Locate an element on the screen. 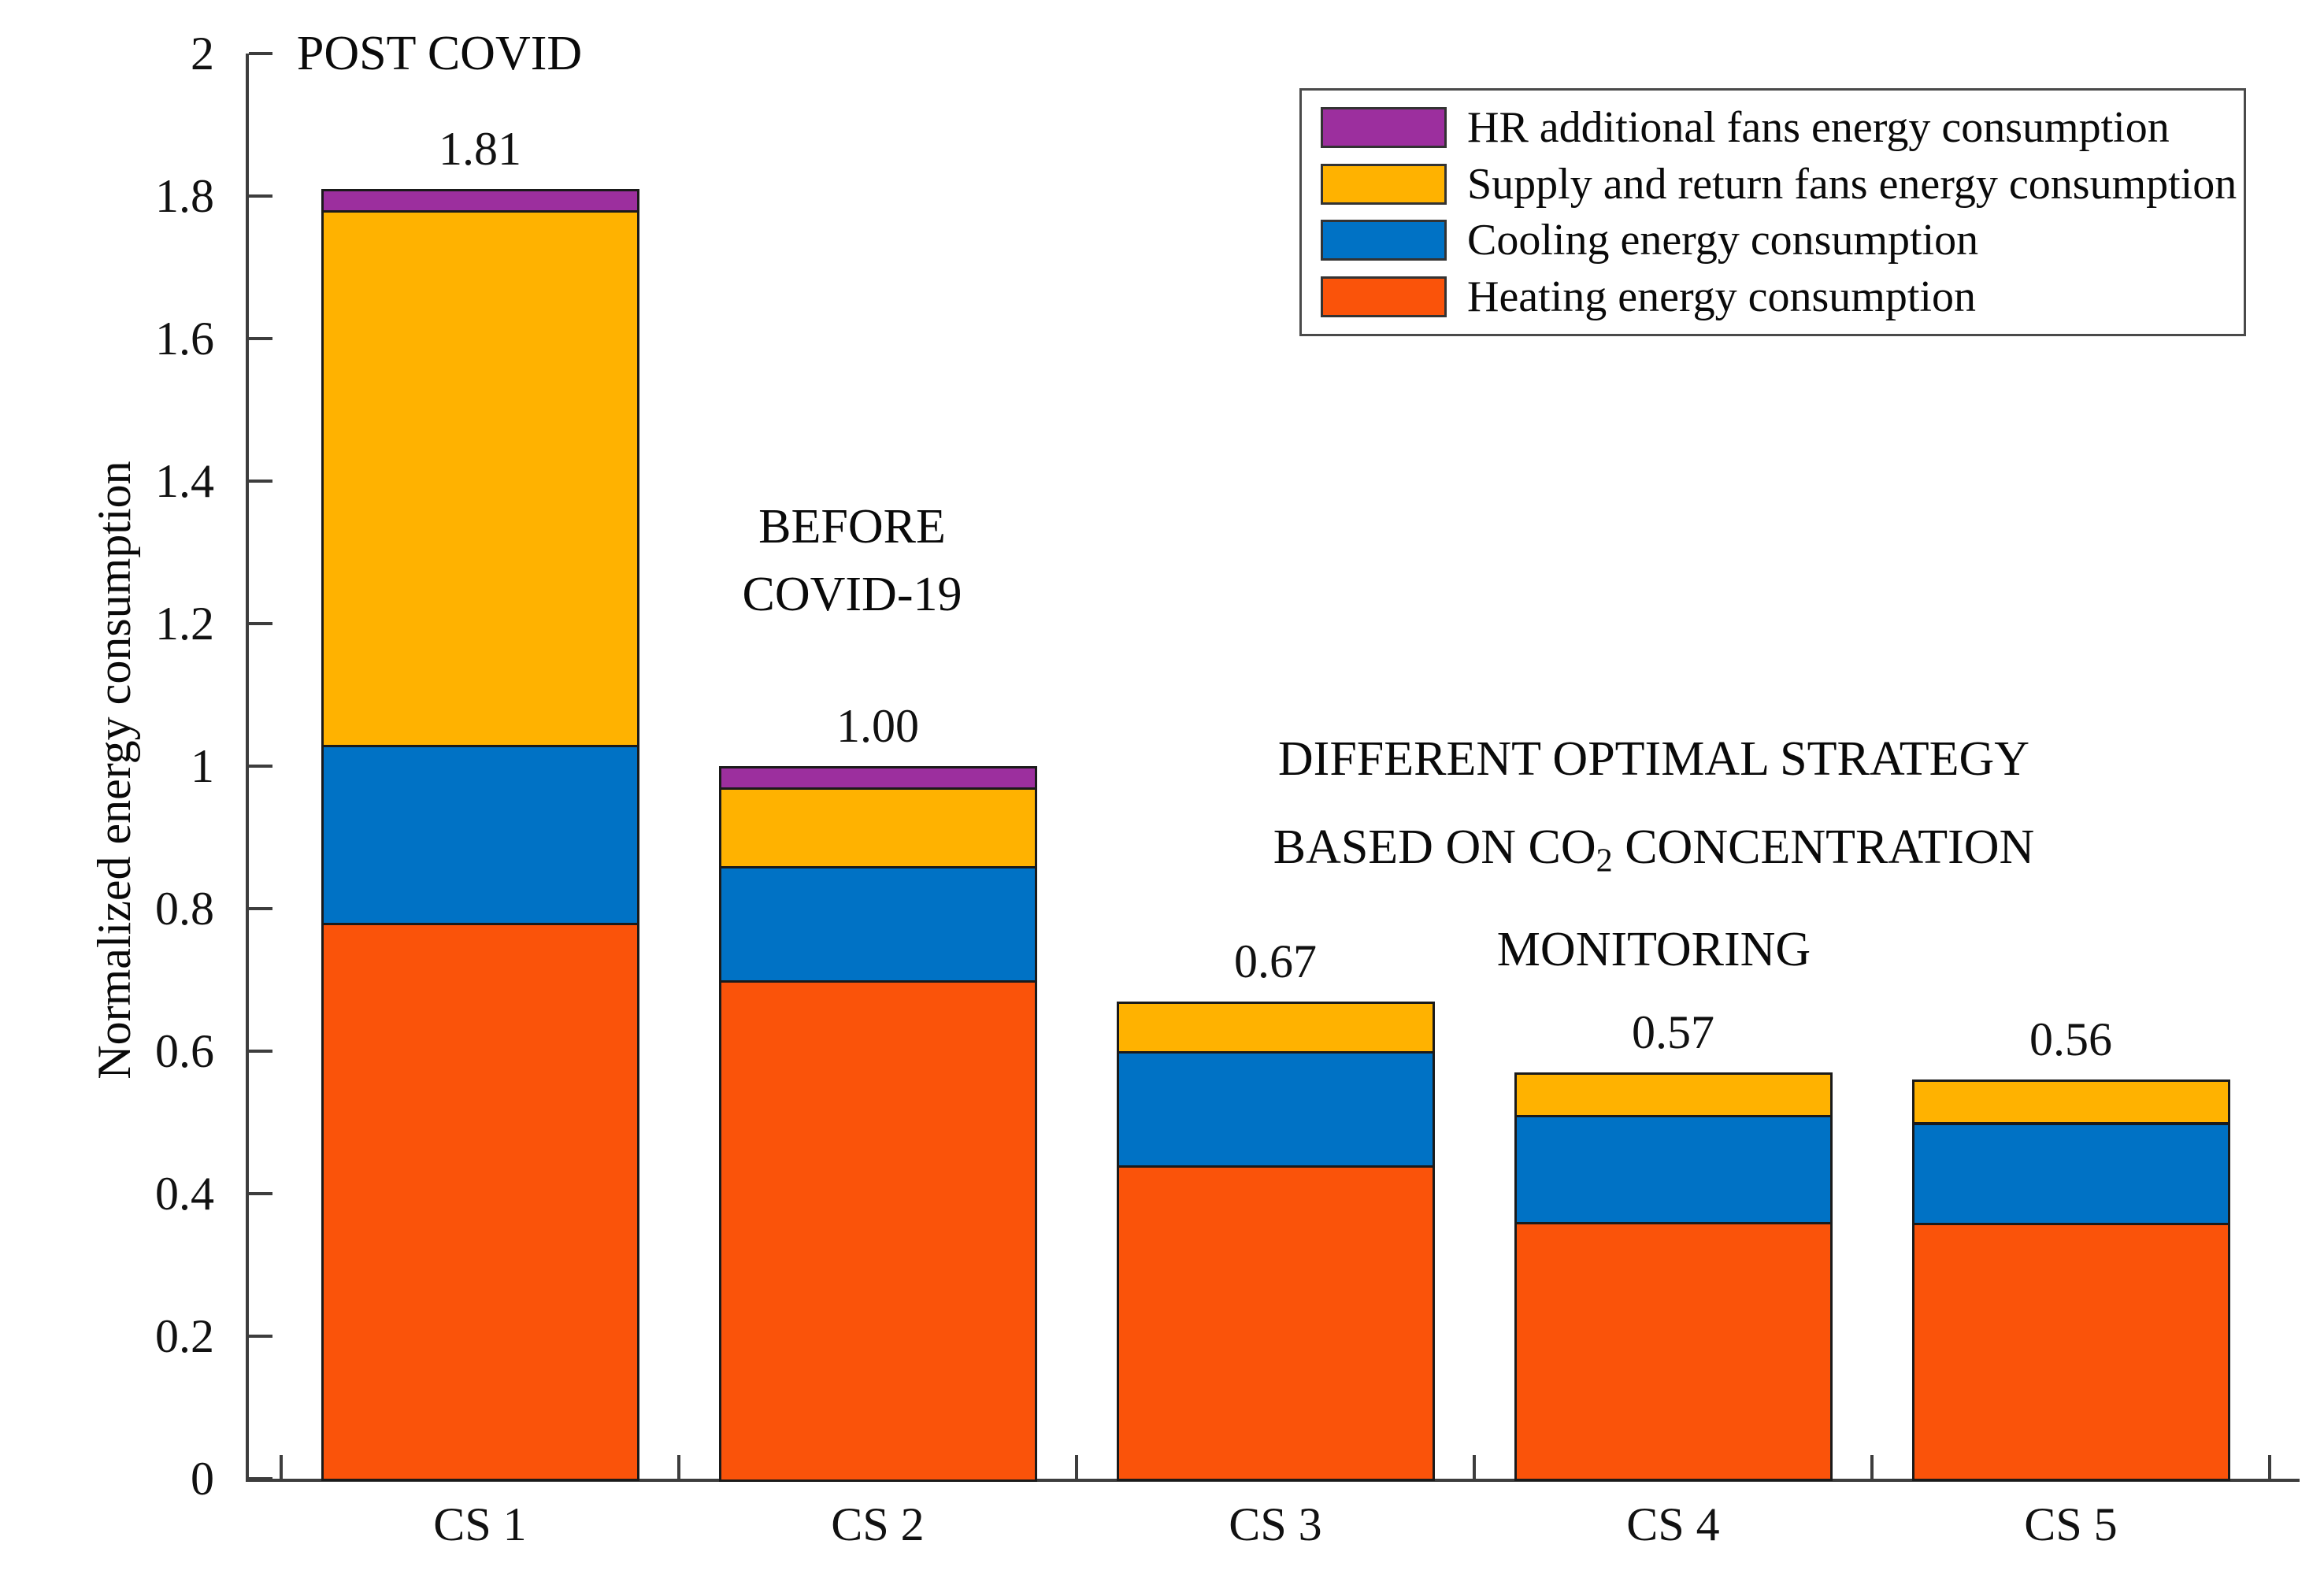 This screenshot has width=2324, height=1585. y-tick-label: 0.6 is located at coordinates (185, 1051).